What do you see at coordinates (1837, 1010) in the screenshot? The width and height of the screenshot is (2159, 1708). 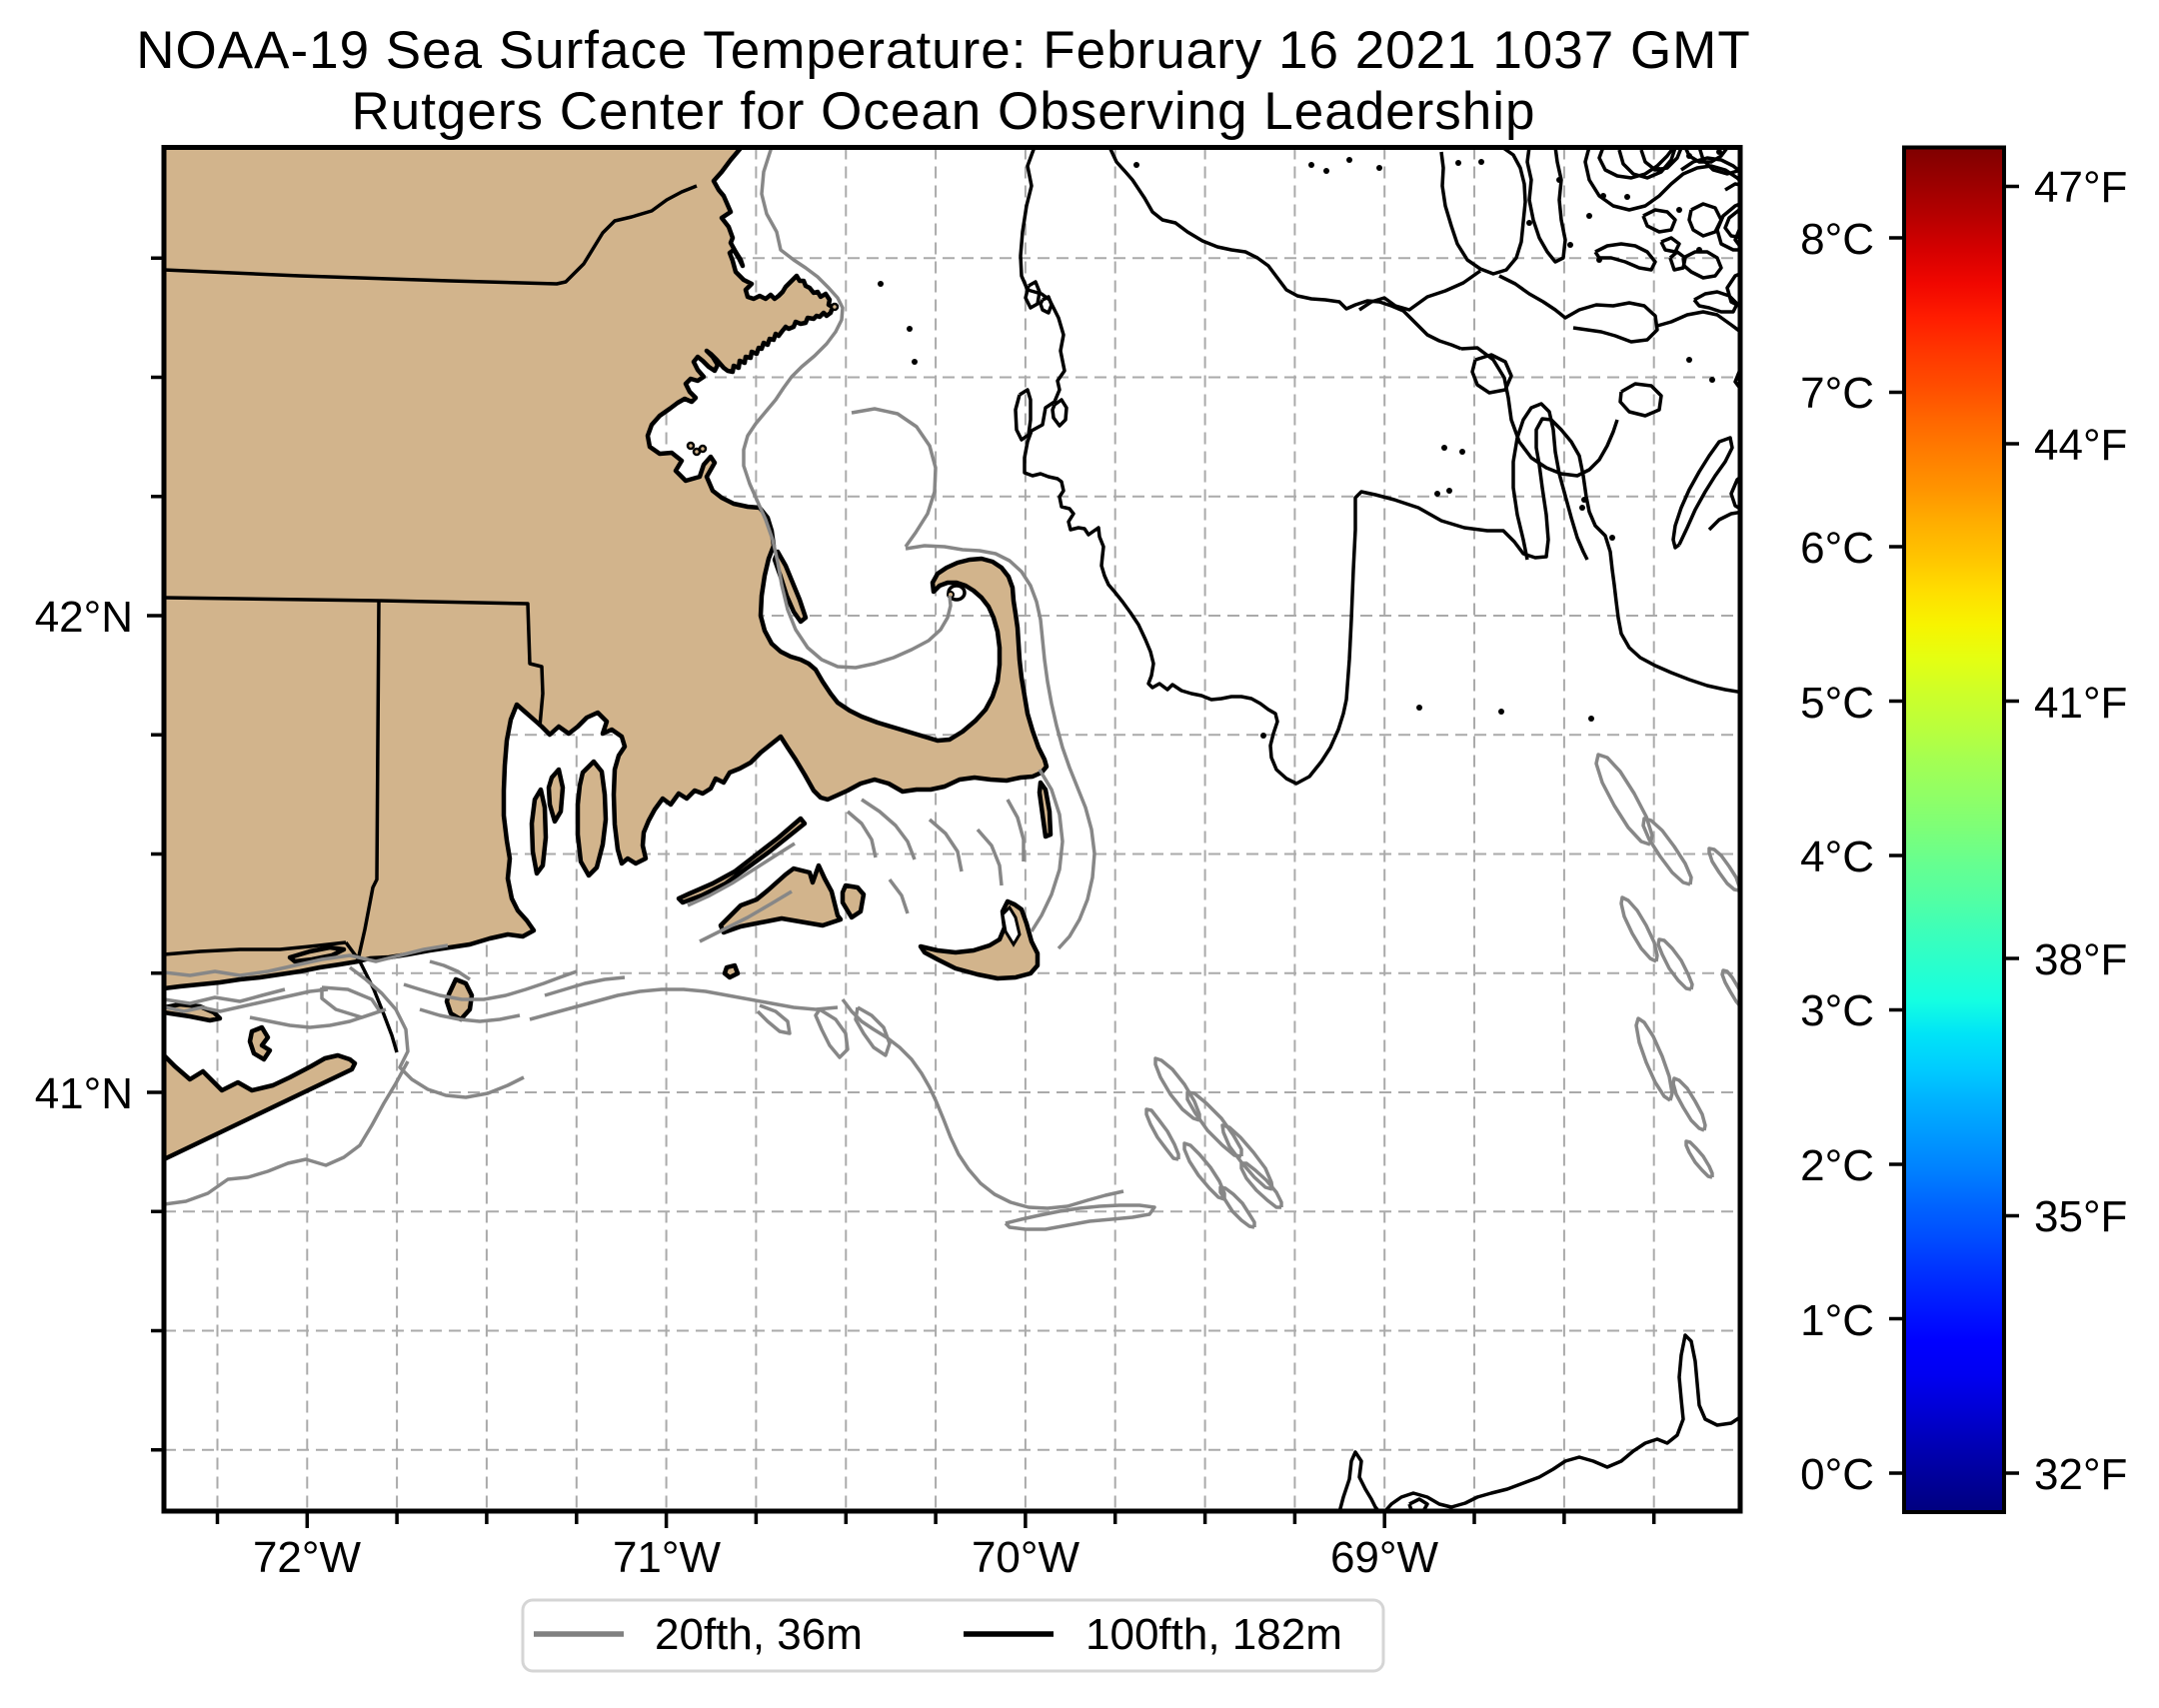 I see `svg-text: 3°C` at bounding box center [1837, 1010].